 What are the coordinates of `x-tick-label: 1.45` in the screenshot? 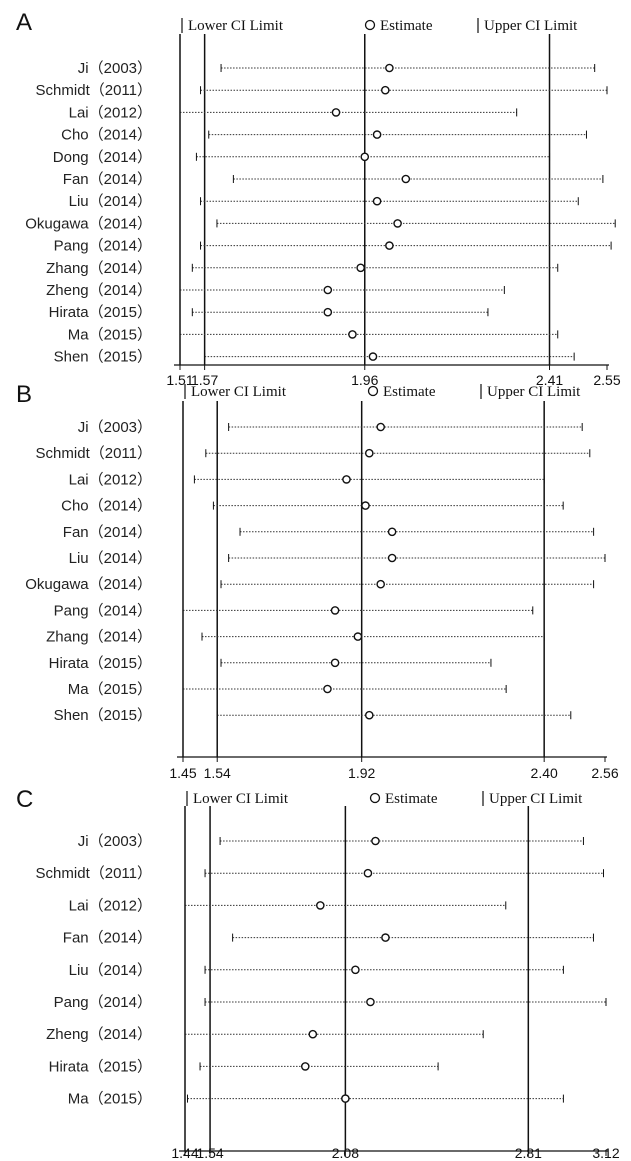 It's located at (182, 773).